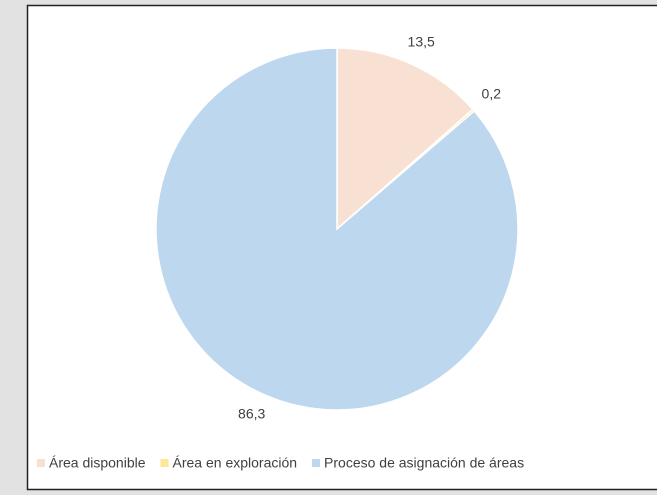 This screenshot has width=657, height=495. I want to click on legend-label: Proceso de asignación de áreas, so click(424, 463).